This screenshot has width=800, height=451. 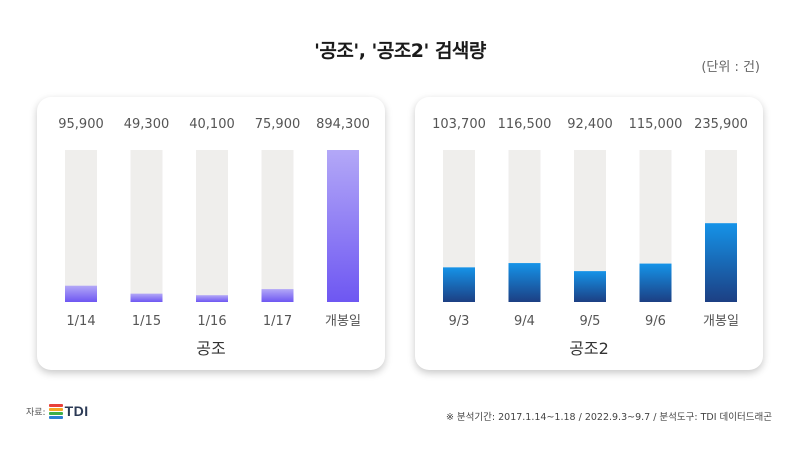 What do you see at coordinates (211, 321) in the screenshot?
I see `category-label: 1/16` at bounding box center [211, 321].